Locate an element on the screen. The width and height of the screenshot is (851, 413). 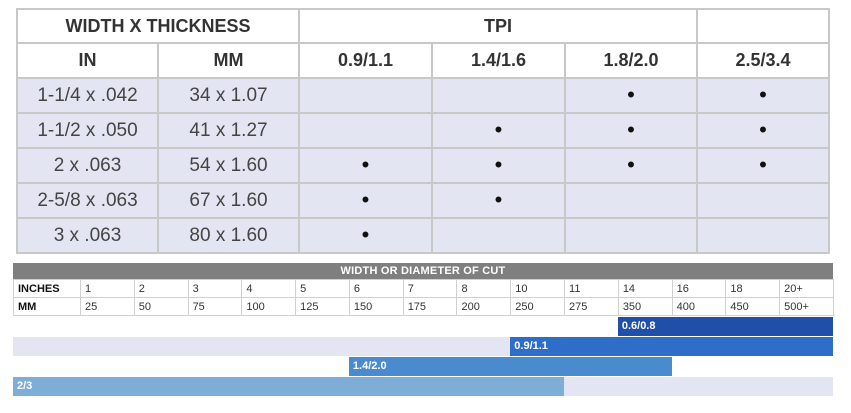
inches-value: 10 is located at coordinates (538, 288).